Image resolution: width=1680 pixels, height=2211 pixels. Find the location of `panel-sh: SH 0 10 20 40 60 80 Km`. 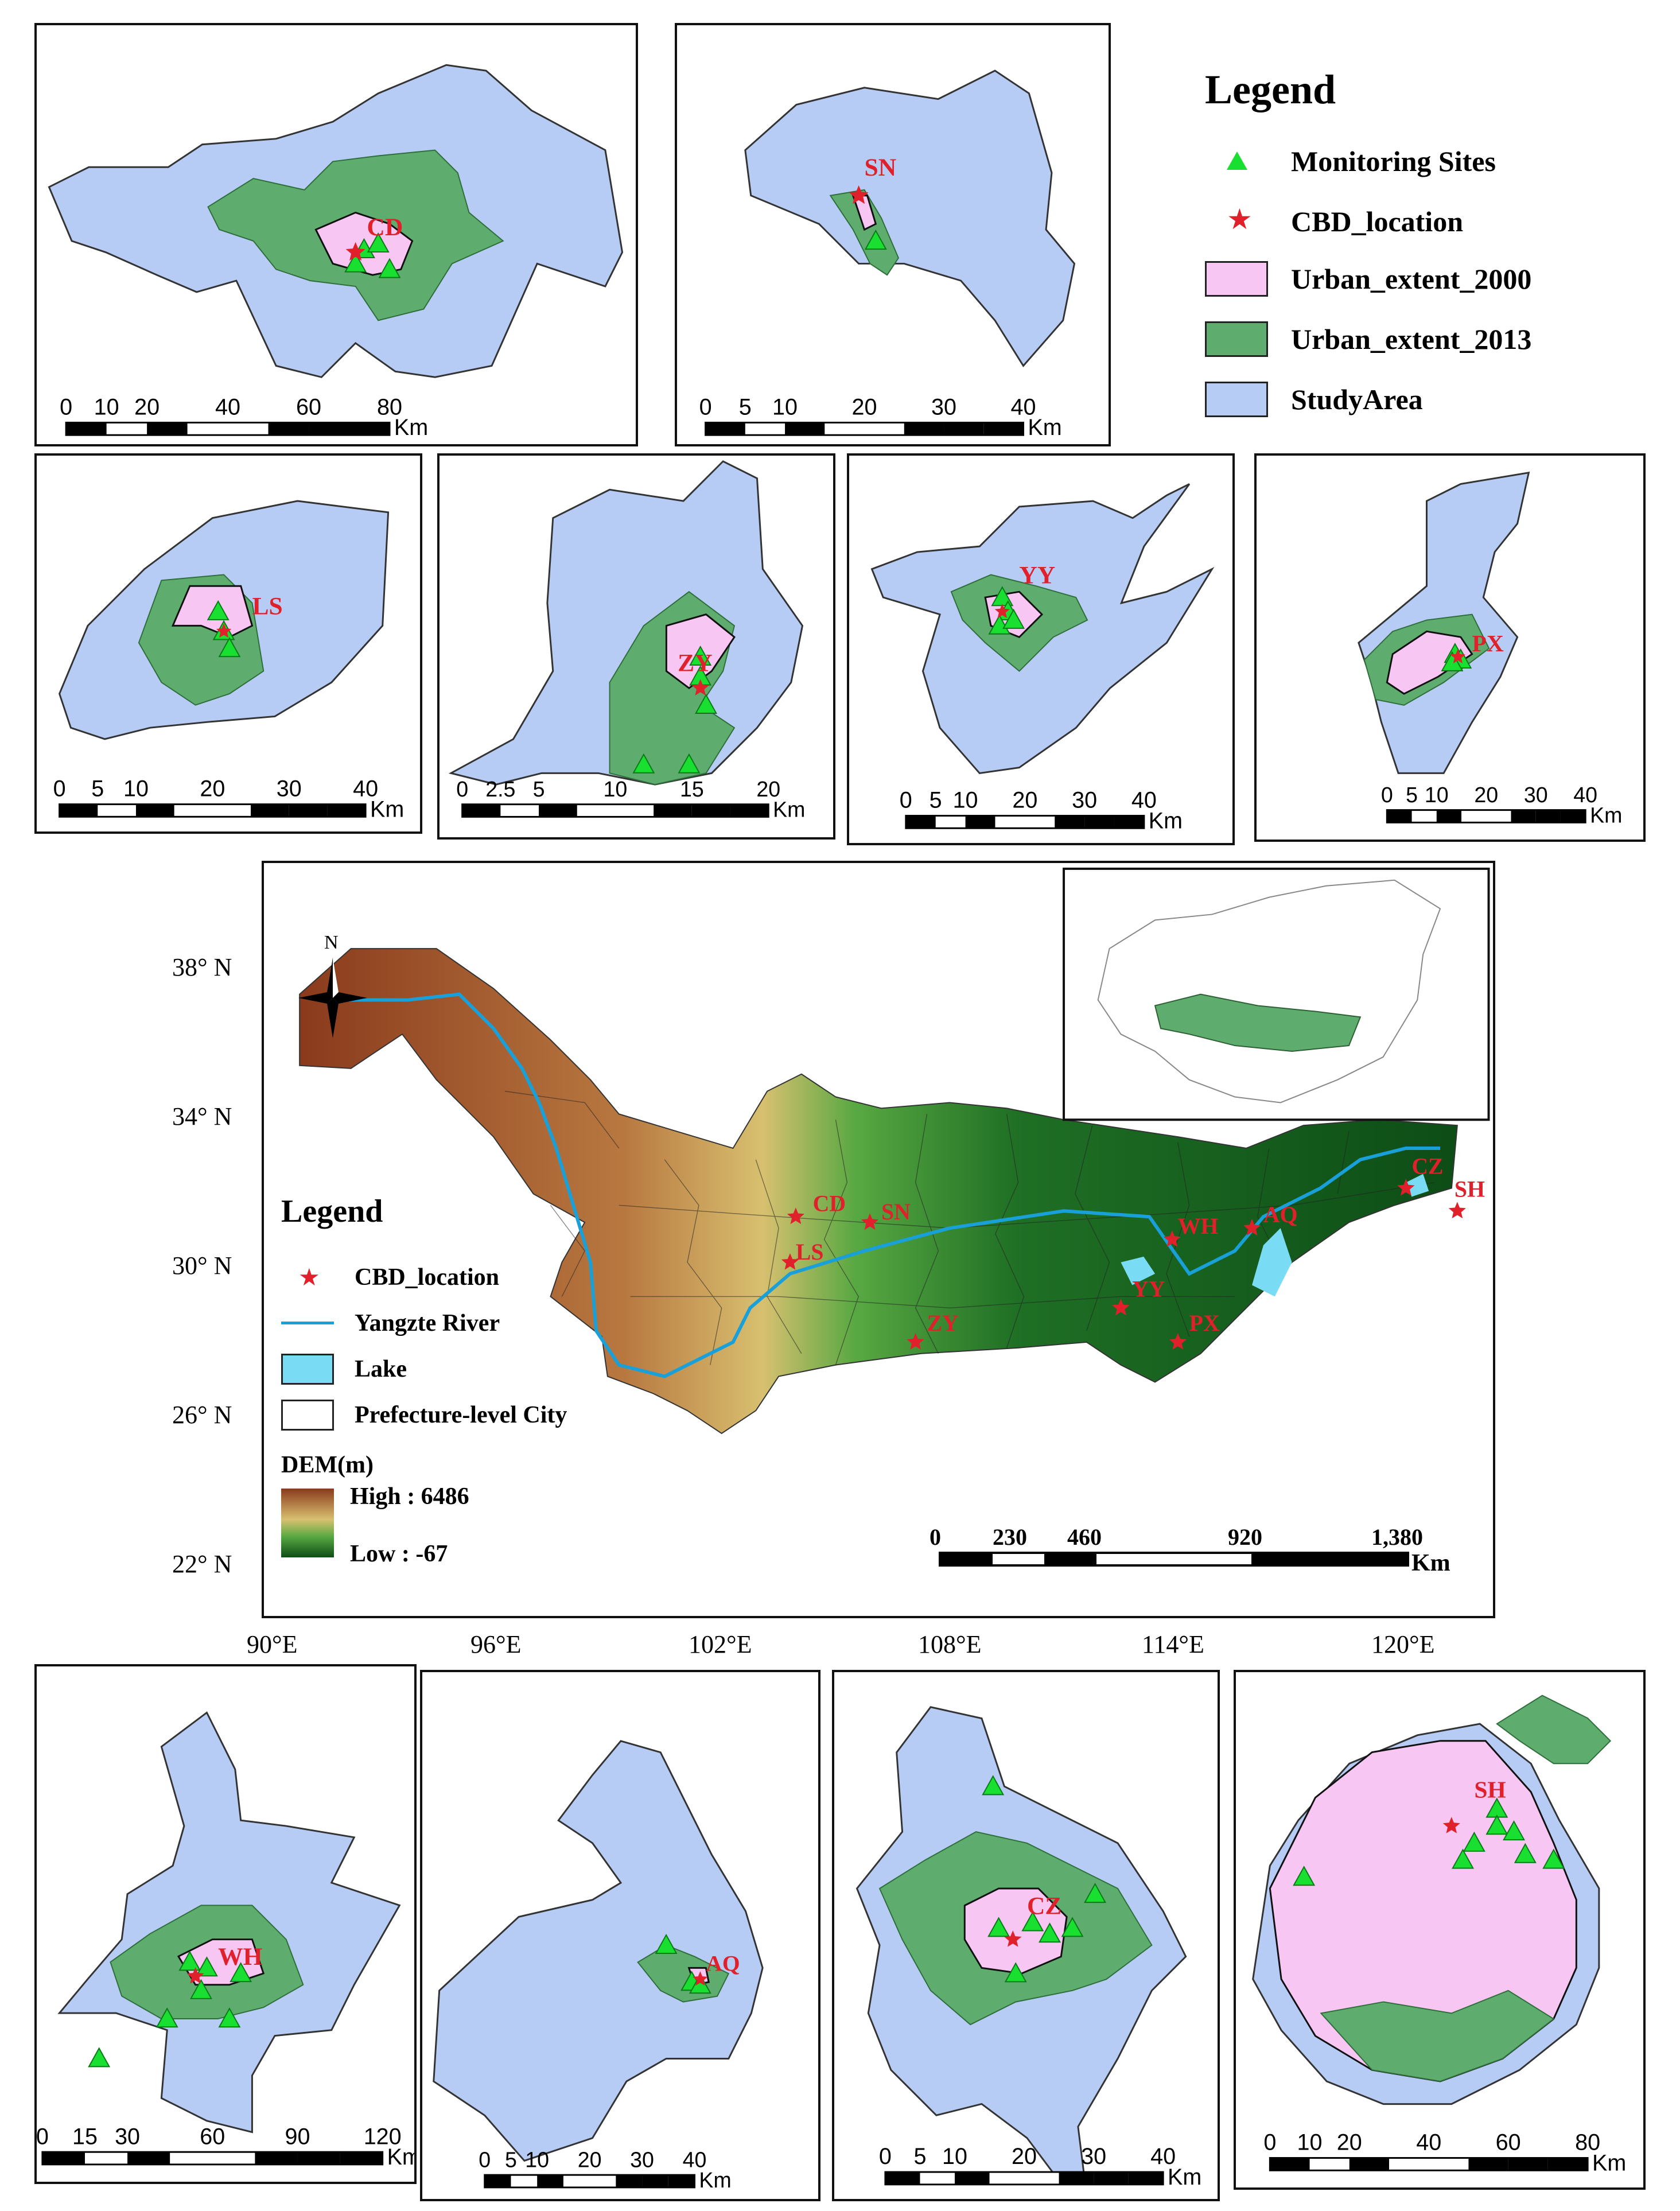

panel-sh: SH 0 10 20 40 60 80 Km is located at coordinates (1440, 1930).